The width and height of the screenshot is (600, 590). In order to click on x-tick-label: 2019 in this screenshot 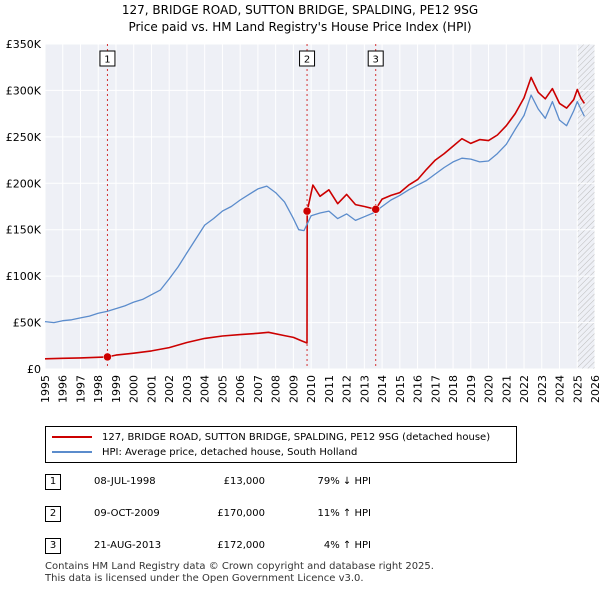, I will do `click(471, 389)`.